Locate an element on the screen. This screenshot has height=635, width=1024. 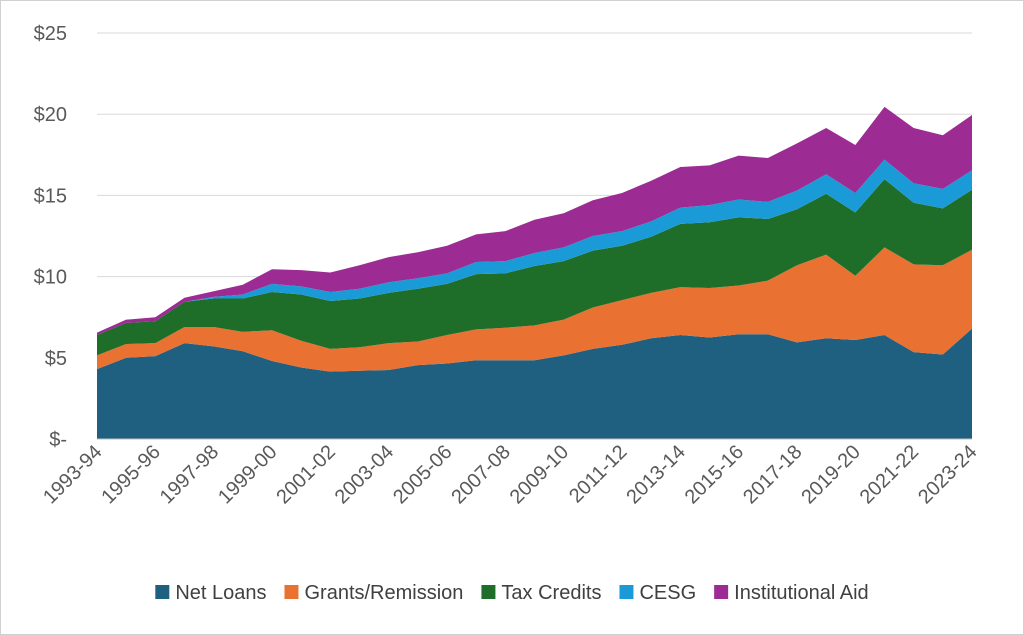
y-tick-label: $20 is located at coordinates (50, 115).